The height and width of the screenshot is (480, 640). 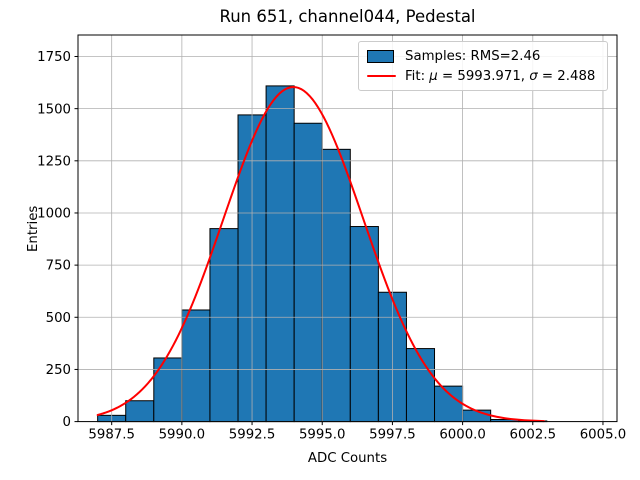 I want to click on y-tick-label: 750, so click(x=58, y=266).